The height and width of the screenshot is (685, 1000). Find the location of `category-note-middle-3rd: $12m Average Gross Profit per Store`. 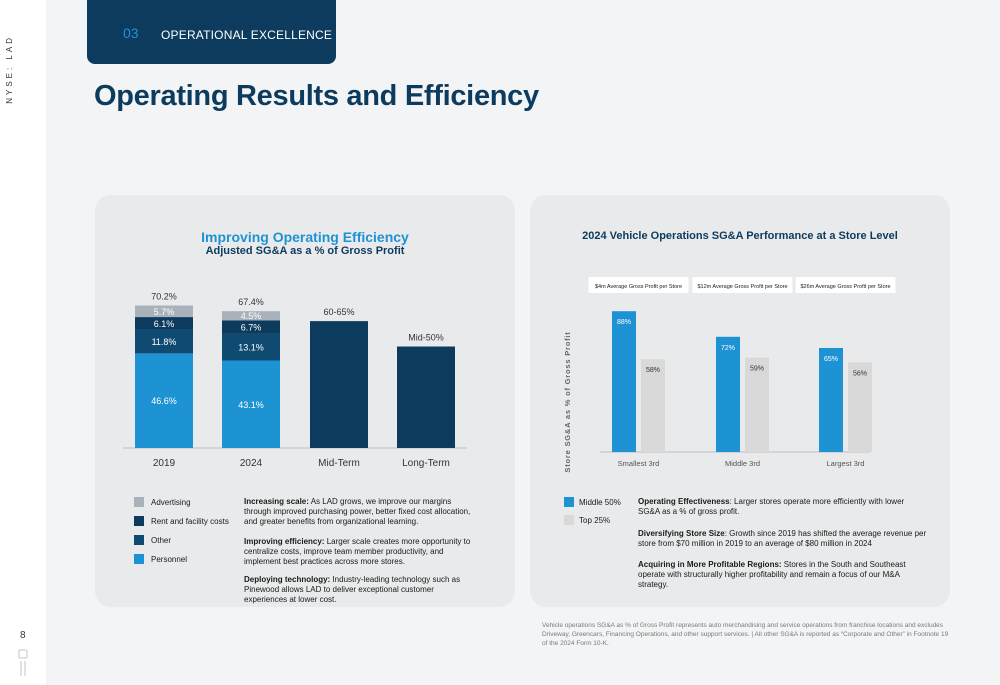

category-note-middle-3rd: $12m Average Gross Profit per Store is located at coordinates (742, 287).